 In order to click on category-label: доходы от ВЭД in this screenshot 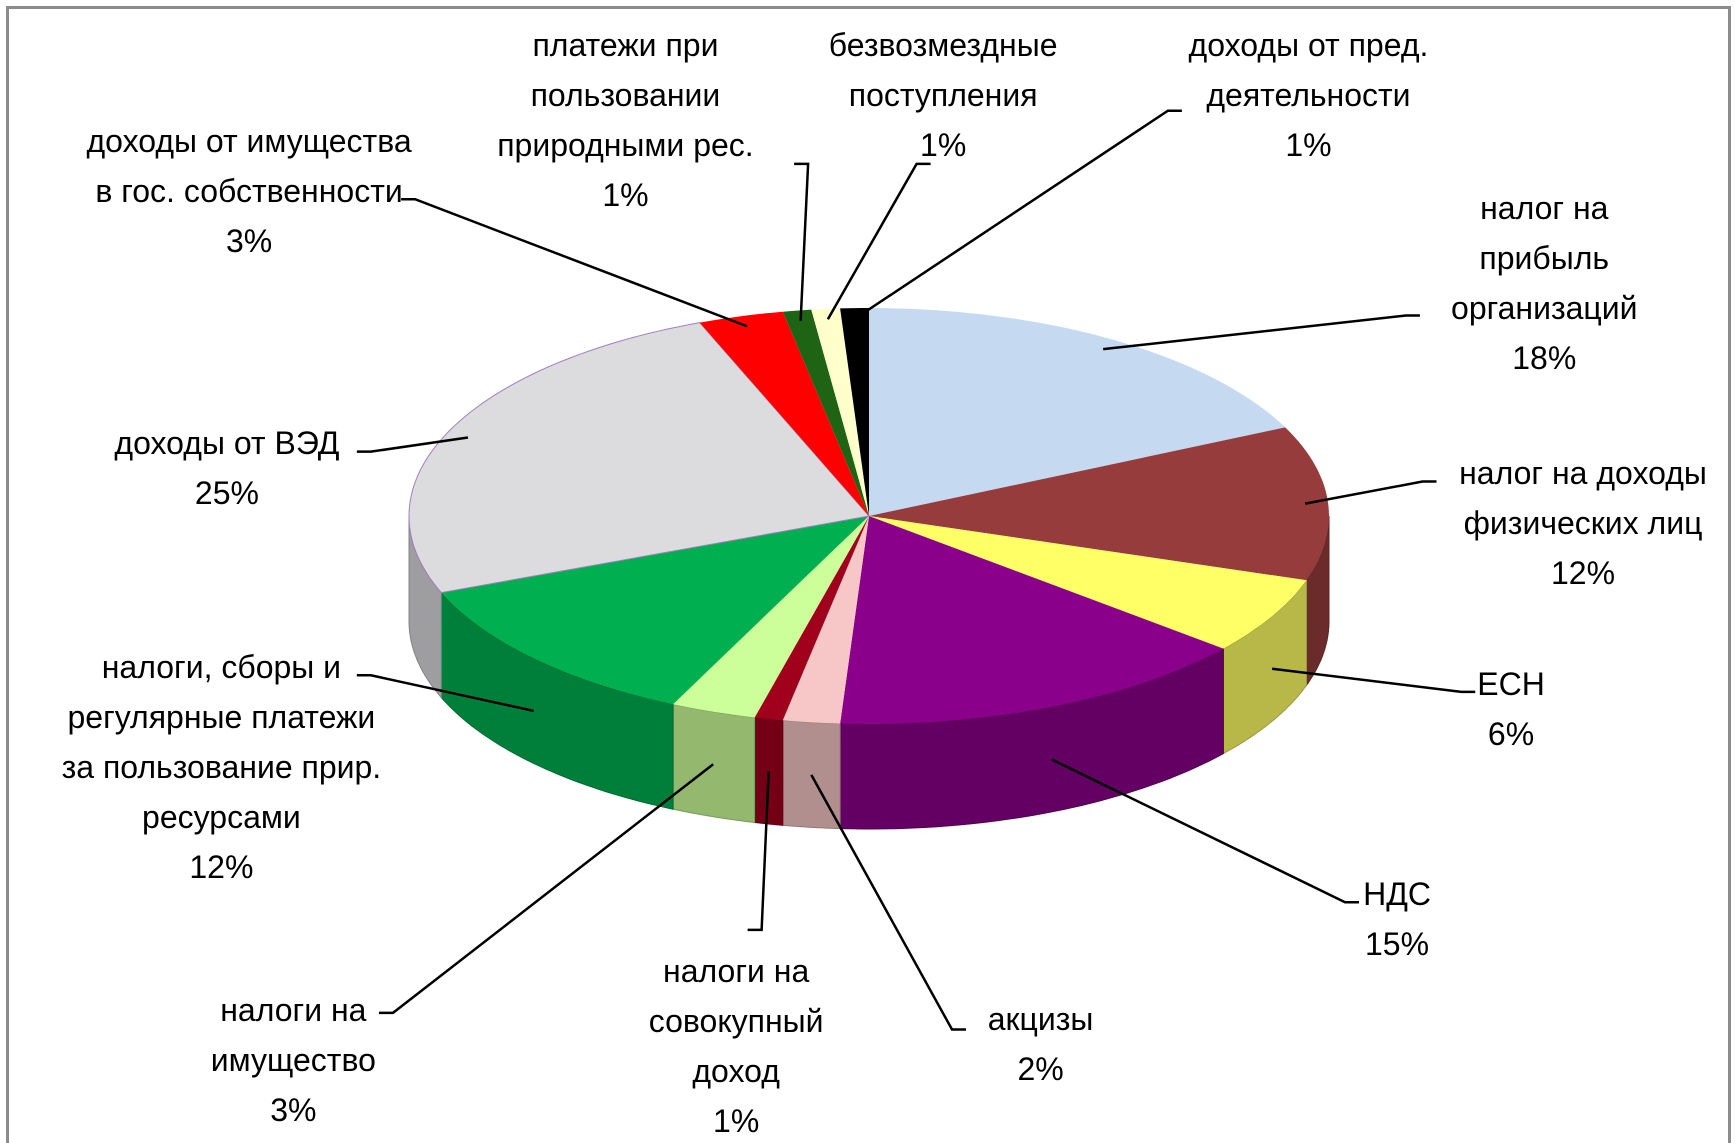, I will do `click(227, 443)`.